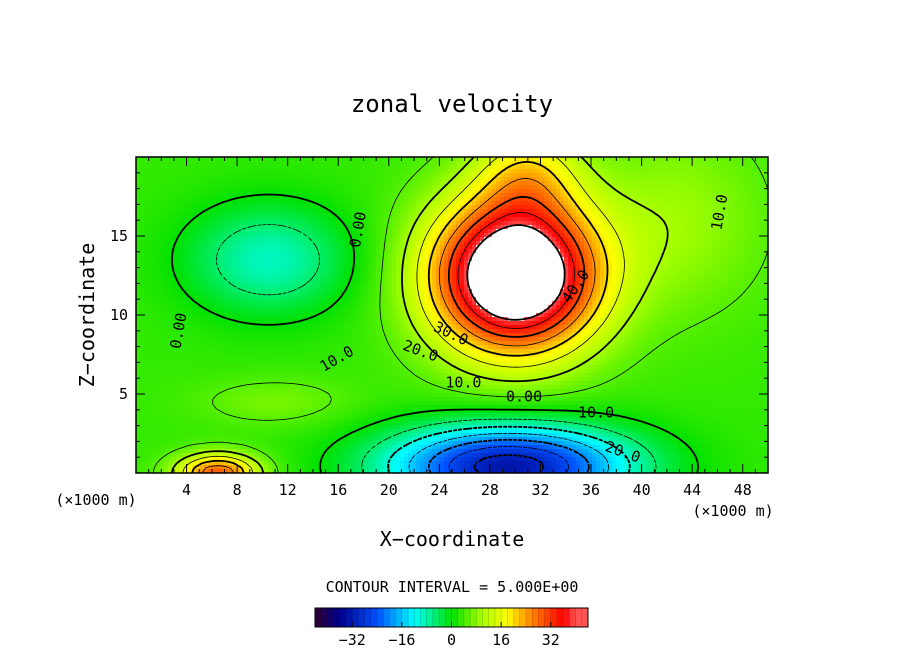 This screenshot has height=654, width=904. What do you see at coordinates (490, 490) in the screenshot?
I see `x-tick-label: 28` at bounding box center [490, 490].